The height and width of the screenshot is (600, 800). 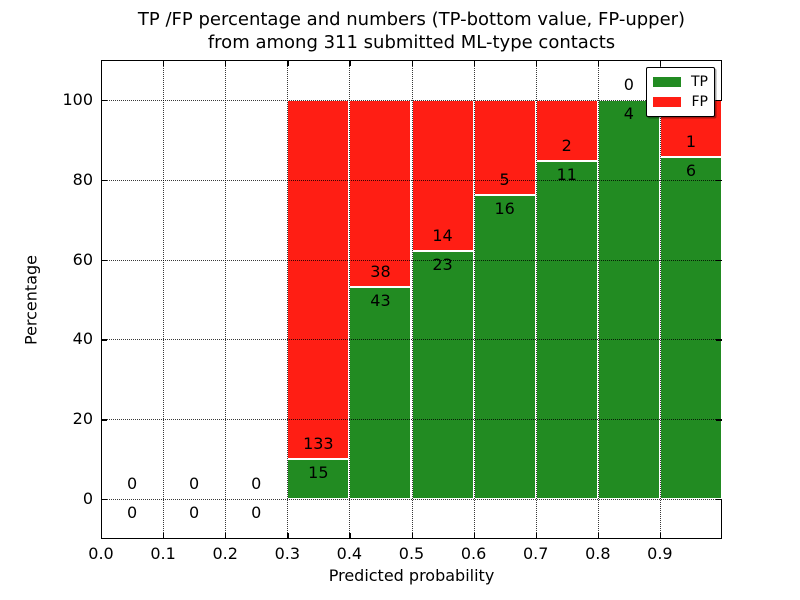 What do you see at coordinates (82, 419) in the screenshot?
I see `y-tick-label: 20` at bounding box center [82, 419].